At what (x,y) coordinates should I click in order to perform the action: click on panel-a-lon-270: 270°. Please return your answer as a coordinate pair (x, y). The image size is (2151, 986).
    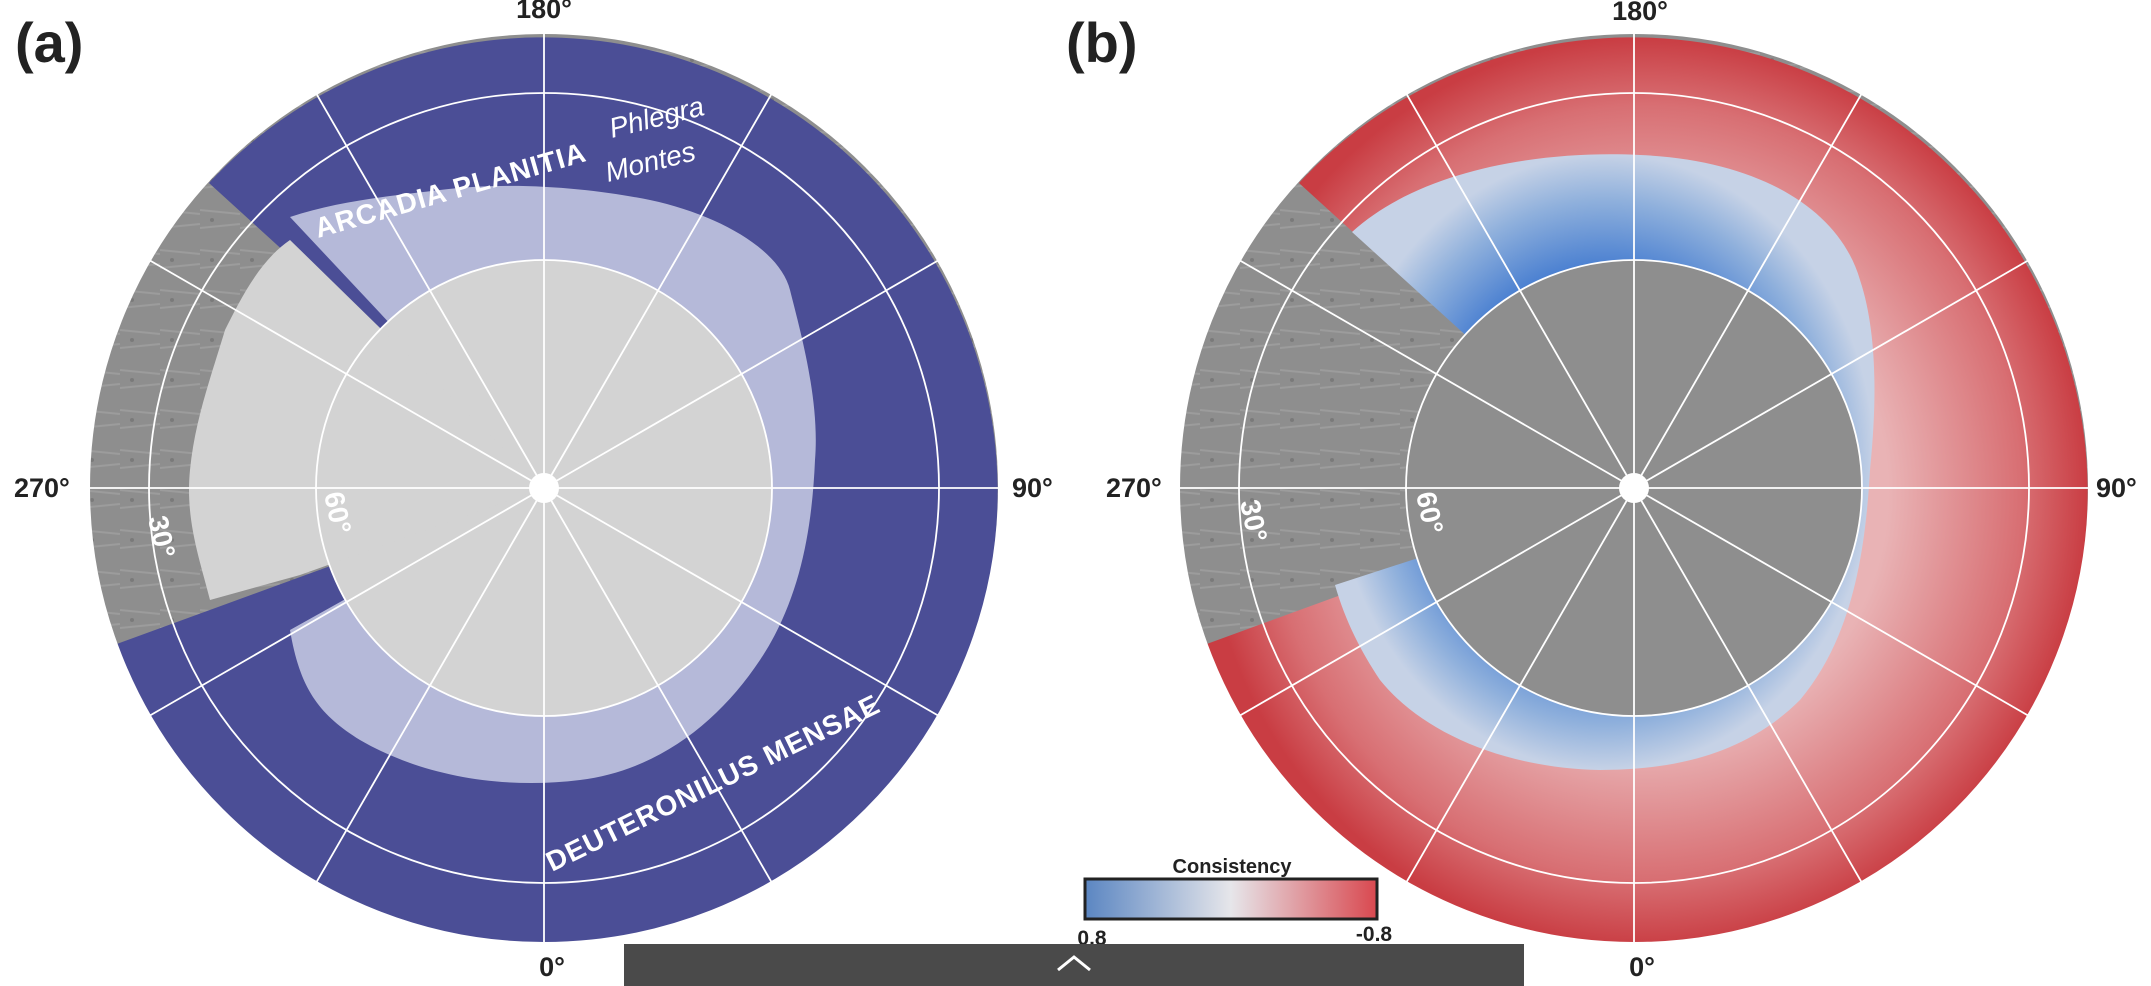
    Looking at the image, I should click on (42, 488).